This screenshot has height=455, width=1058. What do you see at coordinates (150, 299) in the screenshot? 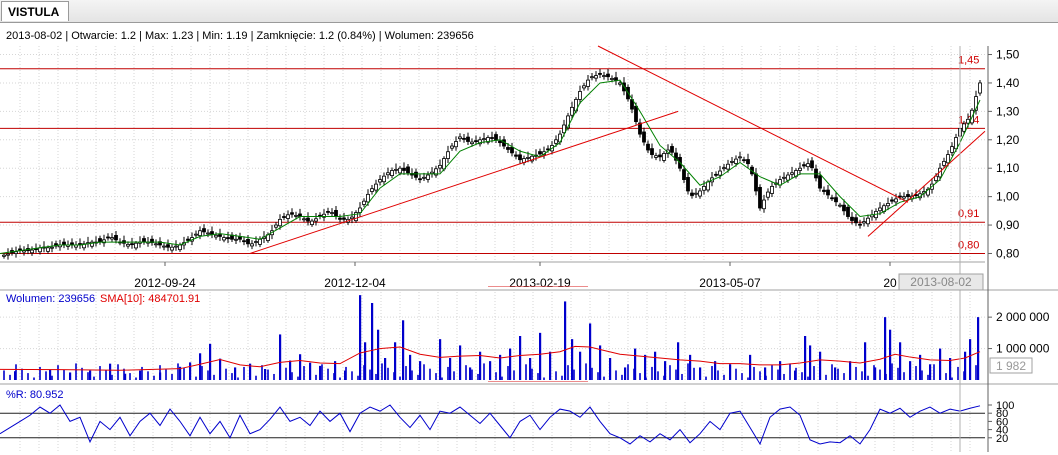
I see `volume-sma-legend: SMA[10]: 484701.91` at bounding box center [150, 299].